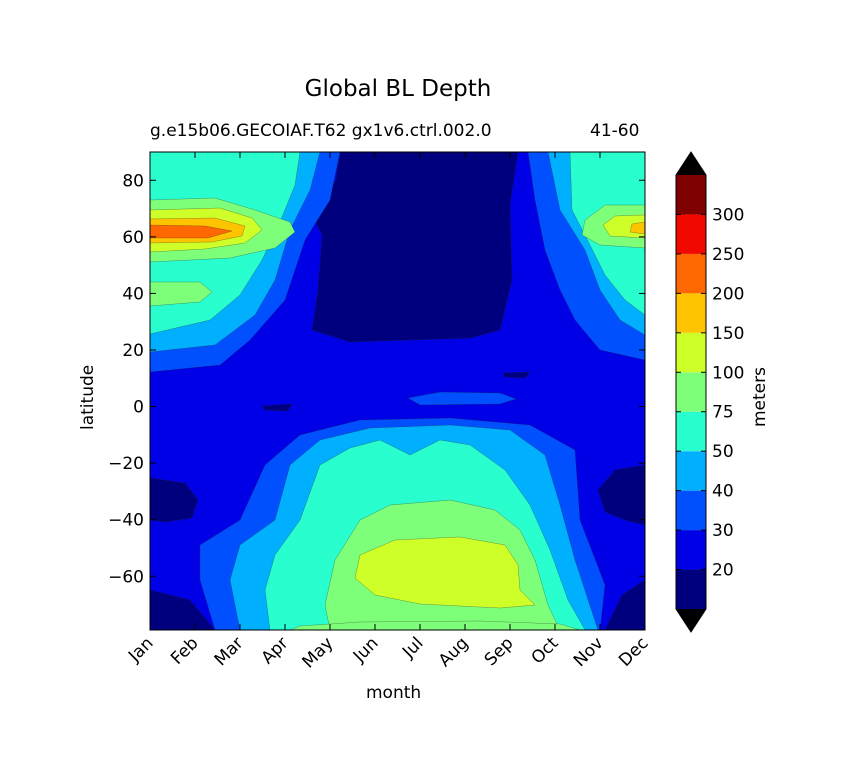 This screenshot has width=850, height=783. I want to click on colorbar-outline, so click(691, 392).